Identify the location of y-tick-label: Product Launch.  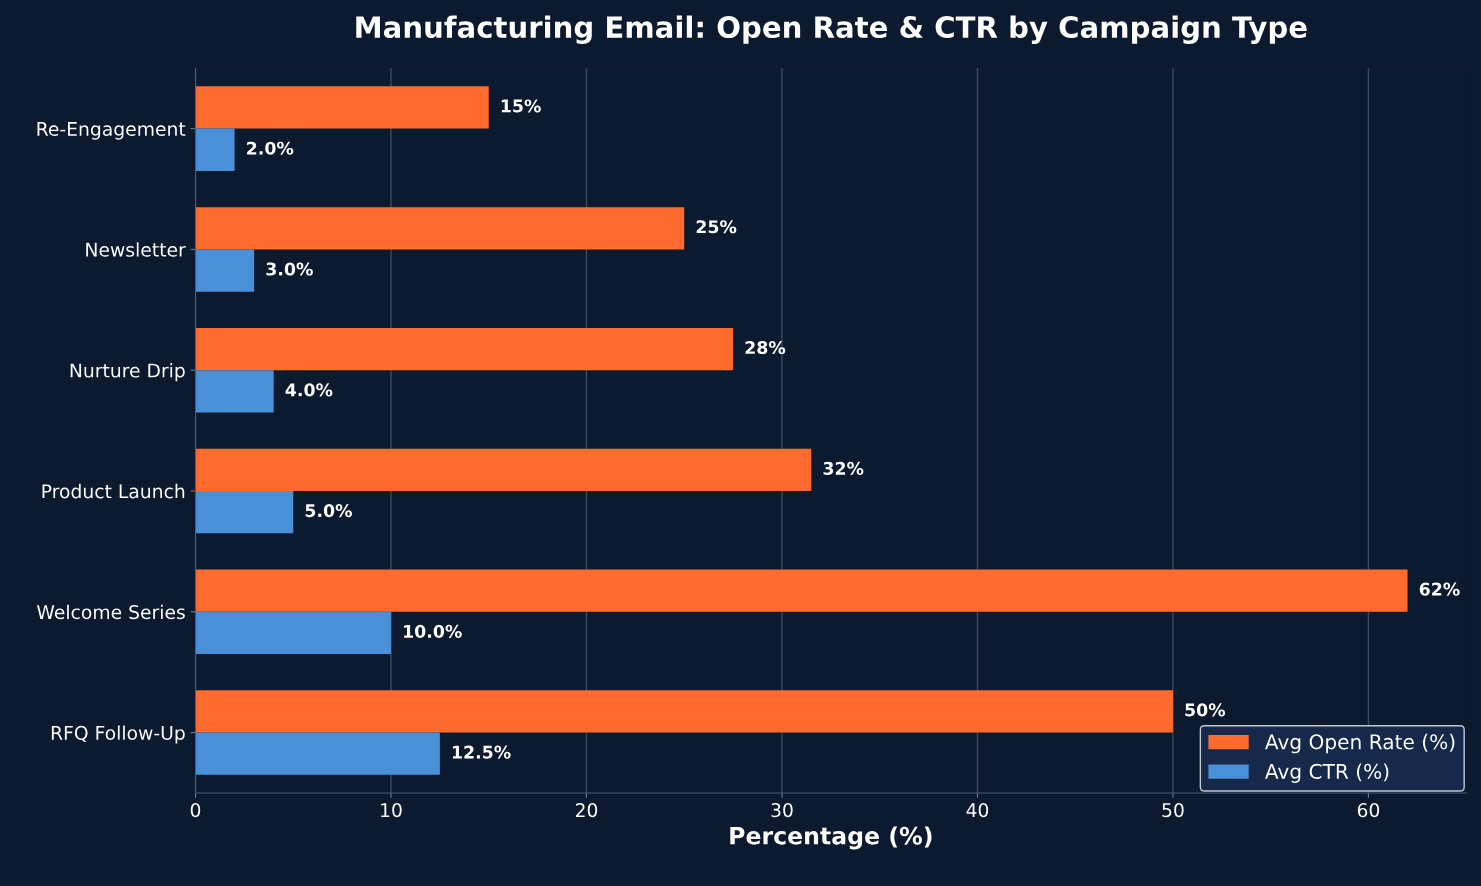
(113, 491).